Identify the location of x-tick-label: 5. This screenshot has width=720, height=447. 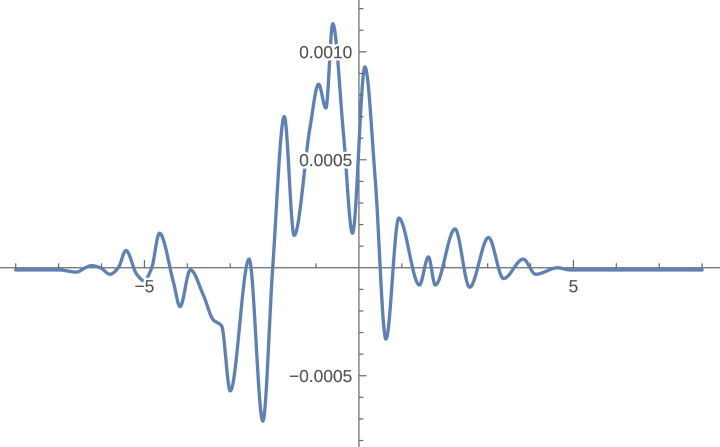
(573, 286).